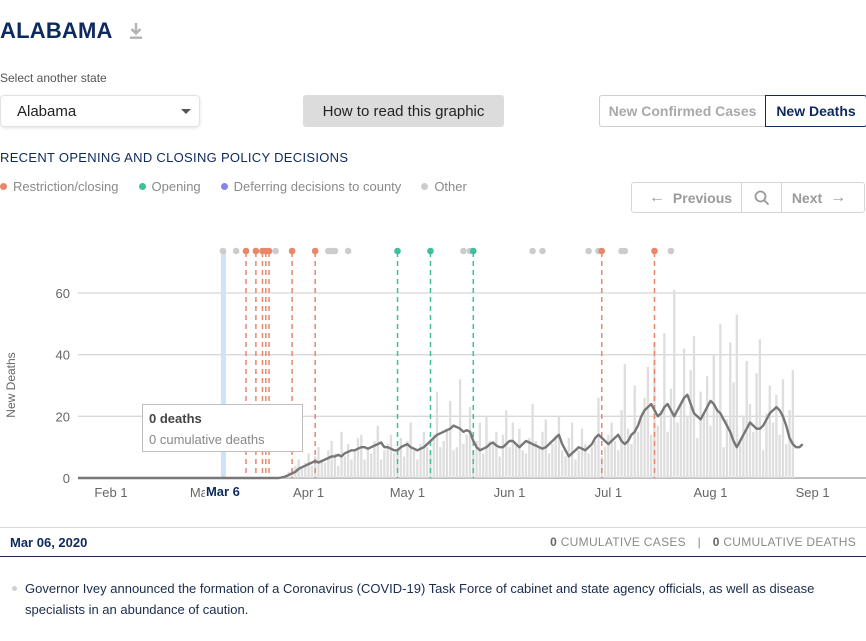 The image size is (866, 641). I want to click on new-deaths-button: New Deaths, so click(815, 111).